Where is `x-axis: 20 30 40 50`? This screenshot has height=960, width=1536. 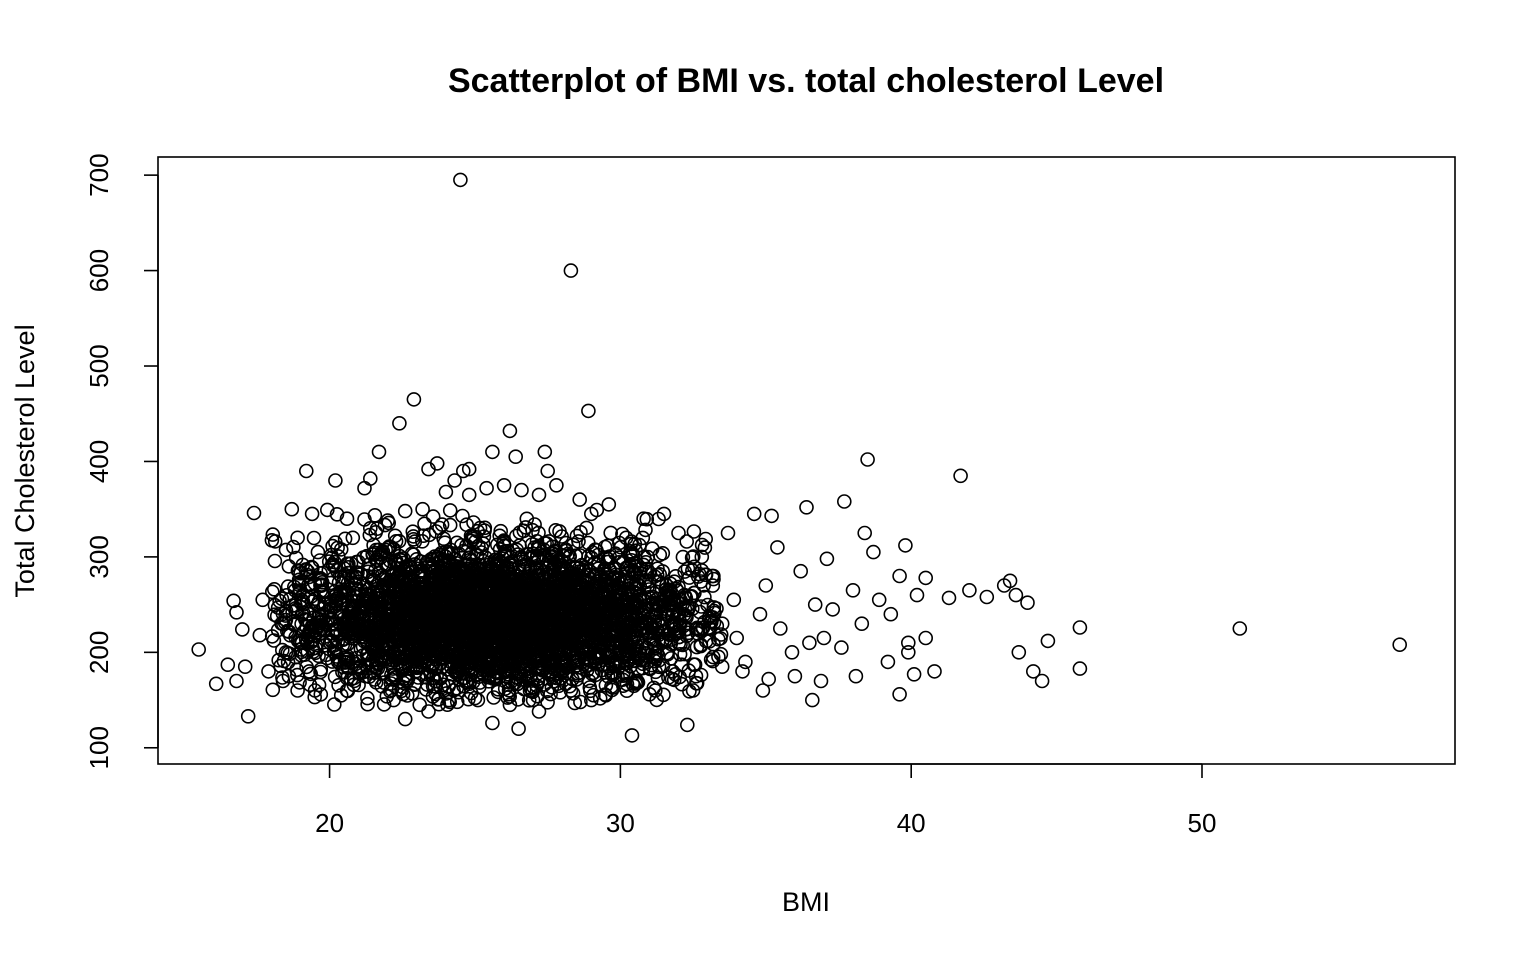
x-axis: 20 30 40 50 is located at coordinates (765, 800).